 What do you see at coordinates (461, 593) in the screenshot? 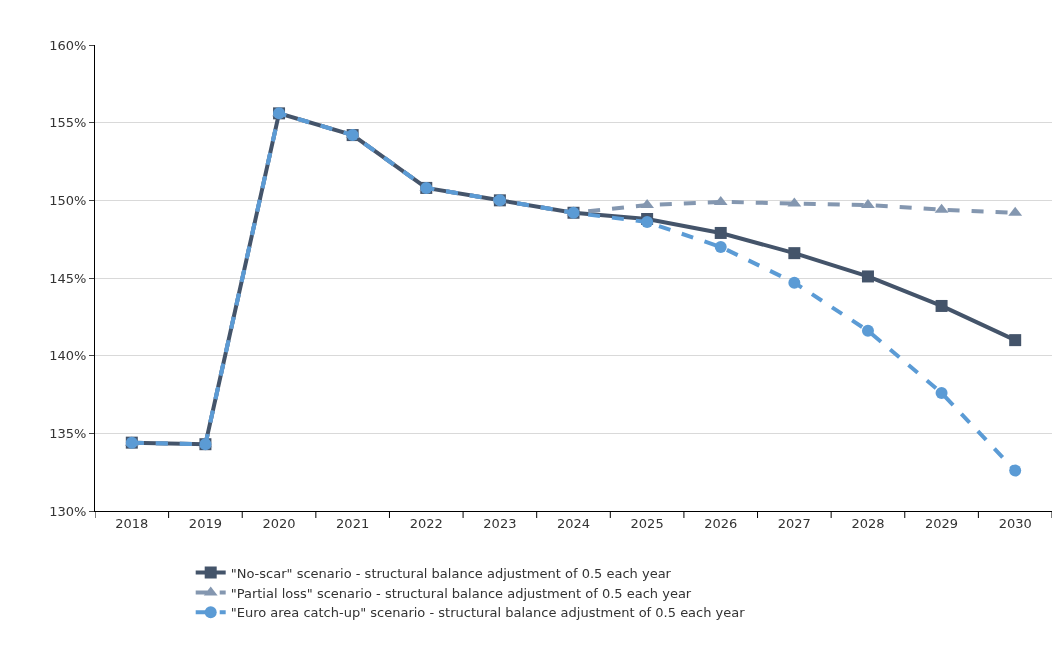
I see `legend-label: "Partial loss" scenario - structural balance adjustment of 0.5 each year` at bounding box center [461, 593].